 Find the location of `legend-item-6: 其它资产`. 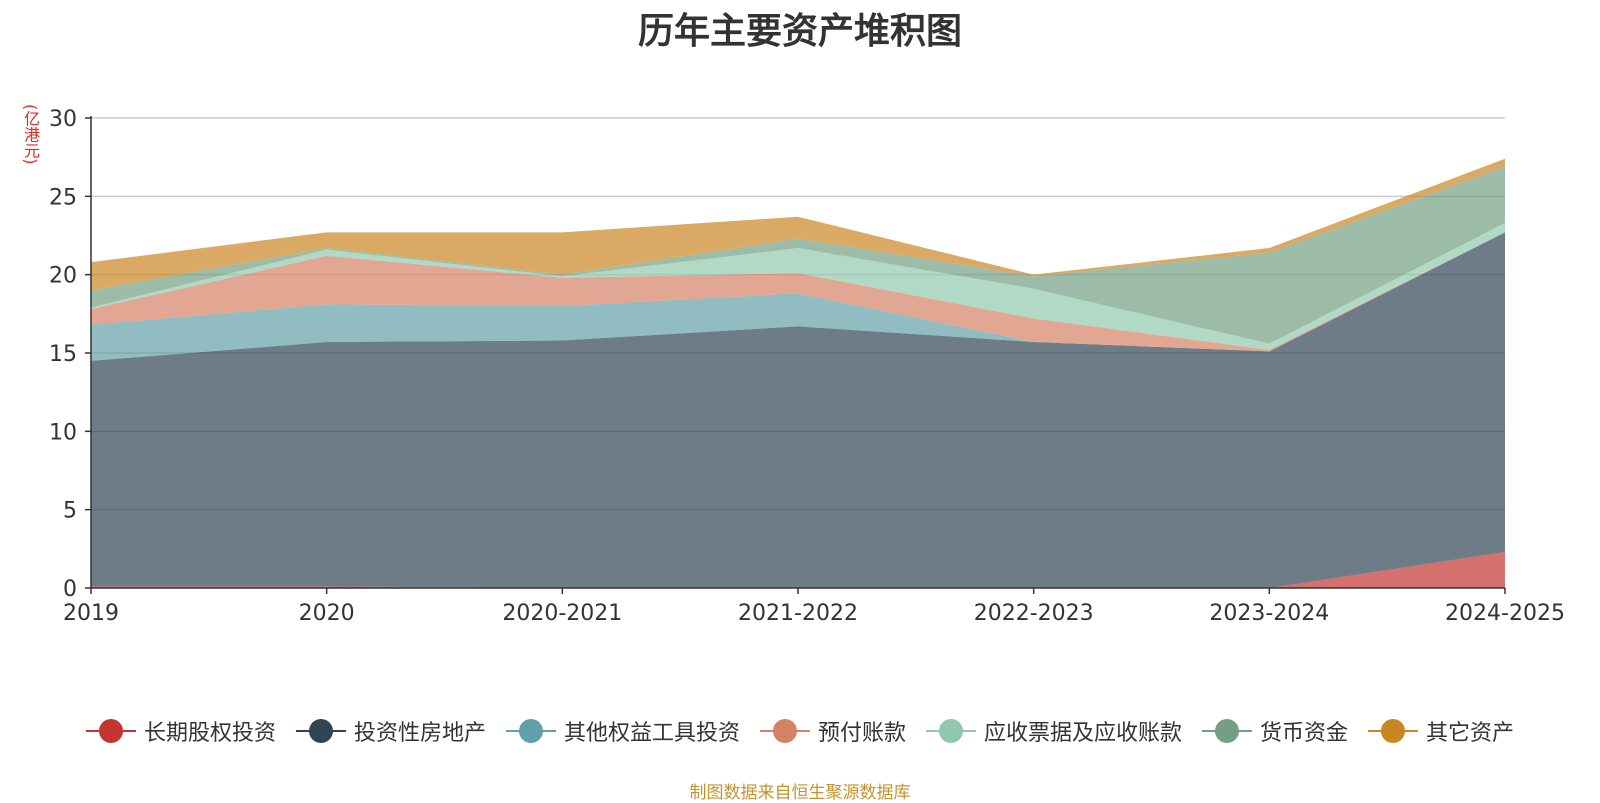

legend-item-6: 其它资产 is located at coordinates (1441, 731).